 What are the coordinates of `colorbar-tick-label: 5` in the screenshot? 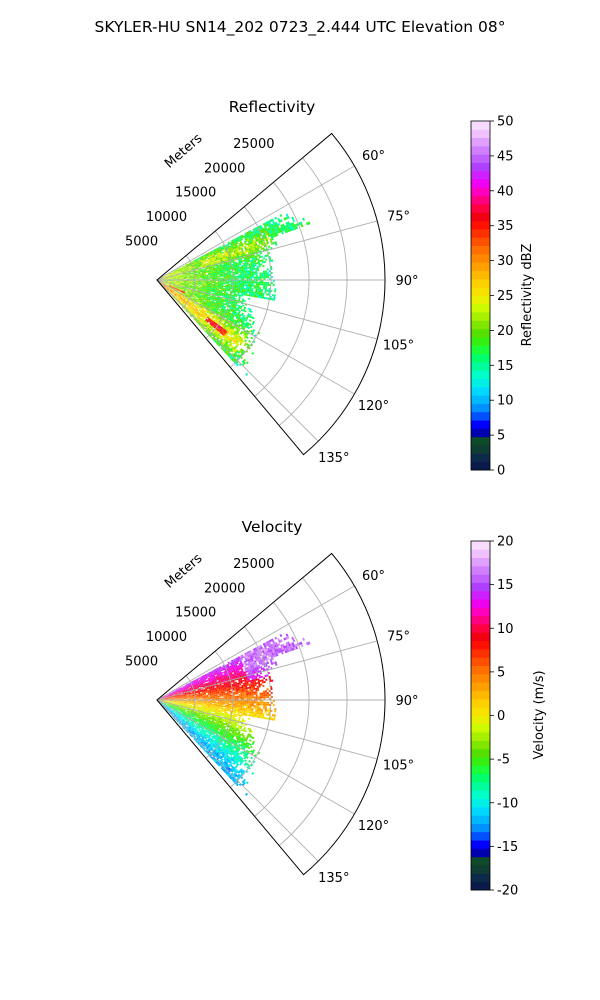 It's located at (501, 436).